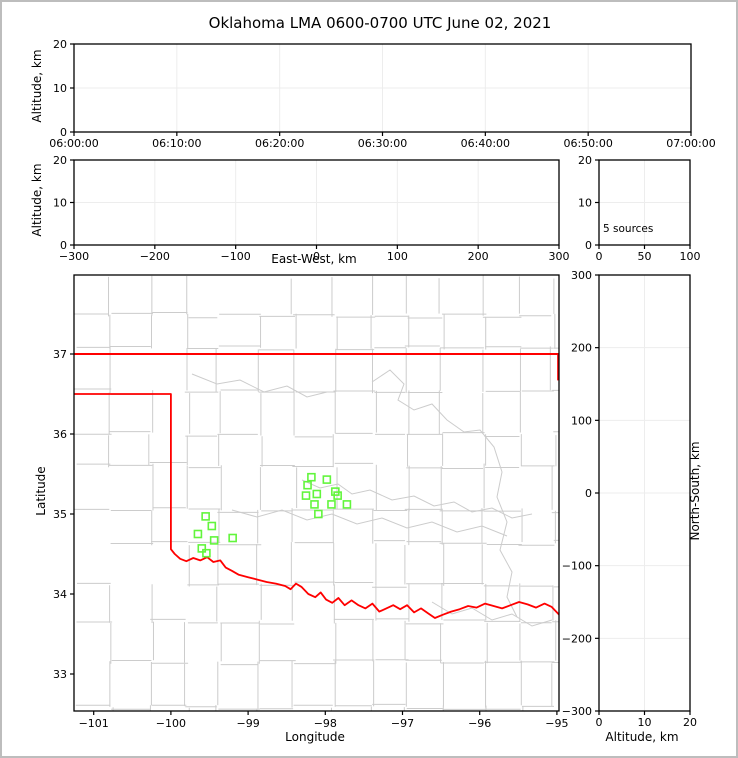  I want to click on page-title: Oklahoma LMA 0600-0700 UTC June 02, 2021, so click(380, 23).